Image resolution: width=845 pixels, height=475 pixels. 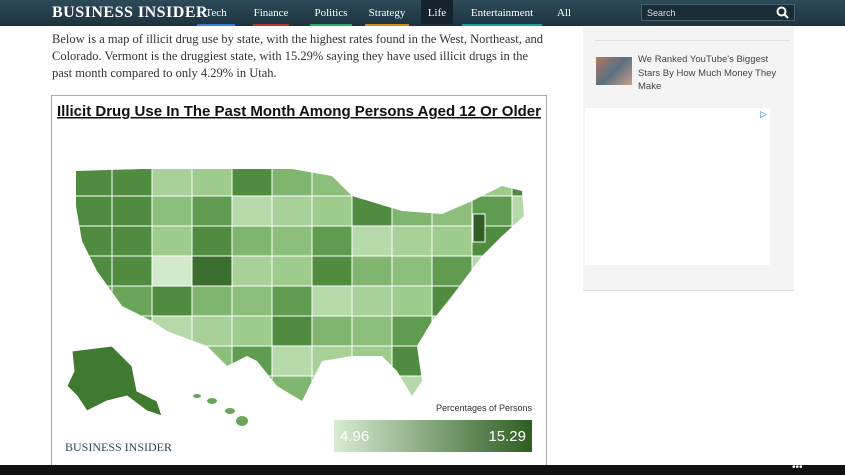 I want to click on nav-item: Finance, so click(x=271, y=13).